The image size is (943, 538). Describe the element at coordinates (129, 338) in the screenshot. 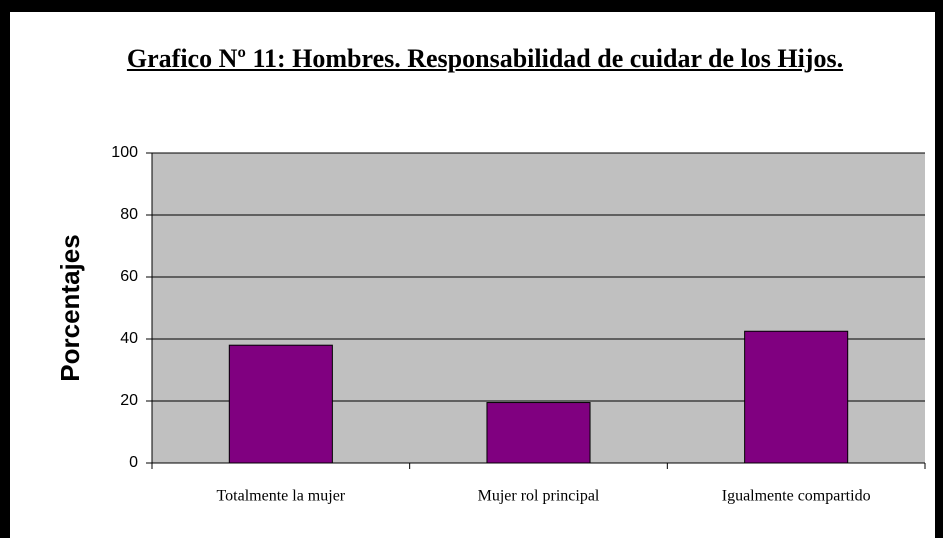

I see `y-tick-label: 40` at that location.